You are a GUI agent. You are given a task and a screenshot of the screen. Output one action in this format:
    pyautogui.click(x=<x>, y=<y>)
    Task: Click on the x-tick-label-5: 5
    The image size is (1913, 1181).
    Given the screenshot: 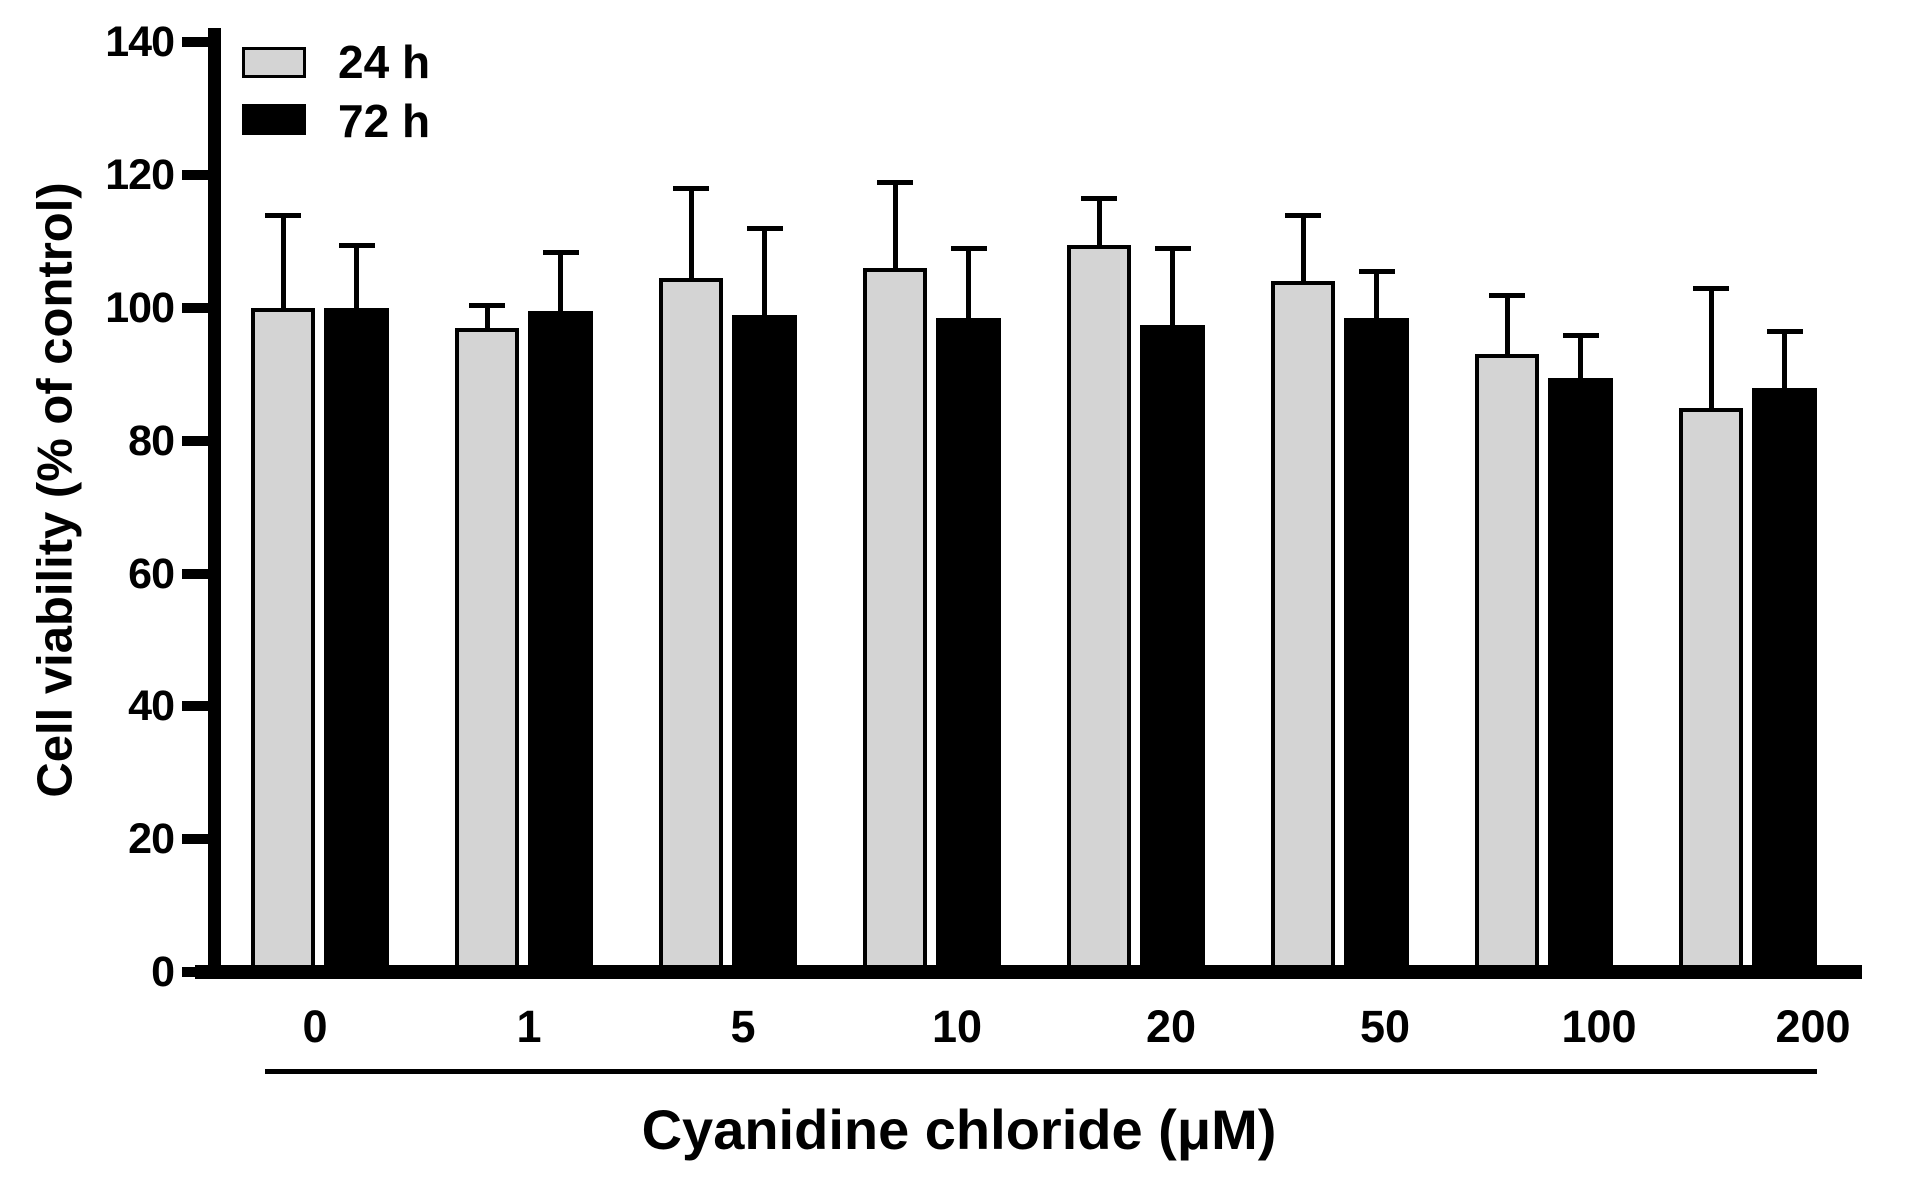 What is the action you would take?
    pyautogui.click(x=743, y=1026)
    